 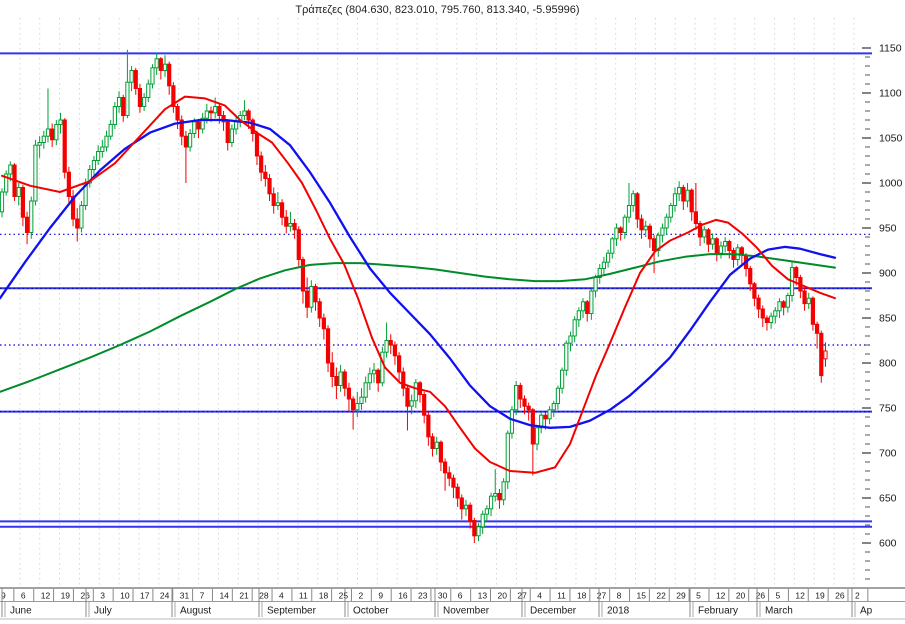 I want to click on svg-text: July, so click(x=103, y=611).